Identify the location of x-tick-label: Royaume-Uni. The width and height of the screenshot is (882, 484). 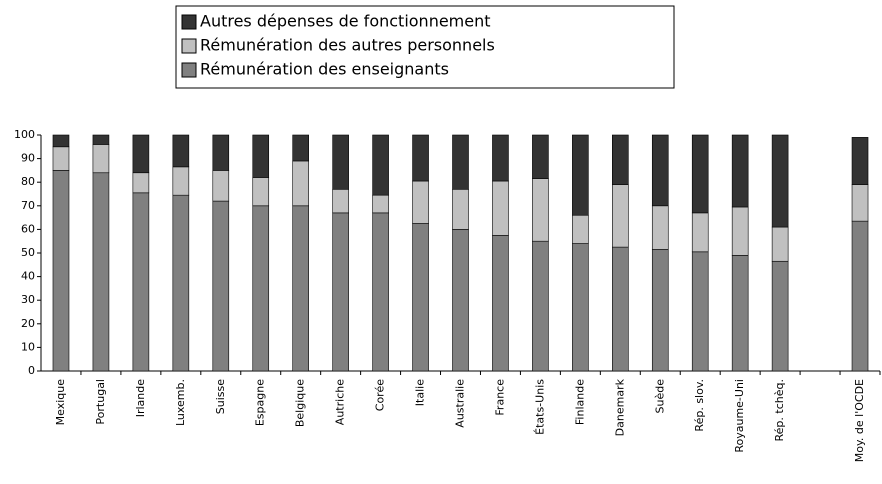
(739, 416).